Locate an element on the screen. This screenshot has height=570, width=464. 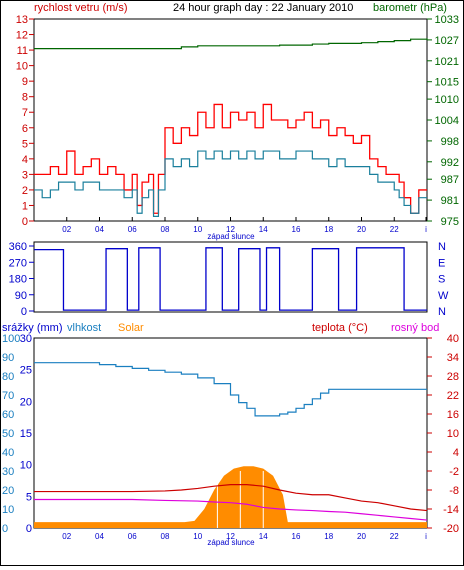
bottom-x-tick-label: 02 is located at coordinates (66, 536).